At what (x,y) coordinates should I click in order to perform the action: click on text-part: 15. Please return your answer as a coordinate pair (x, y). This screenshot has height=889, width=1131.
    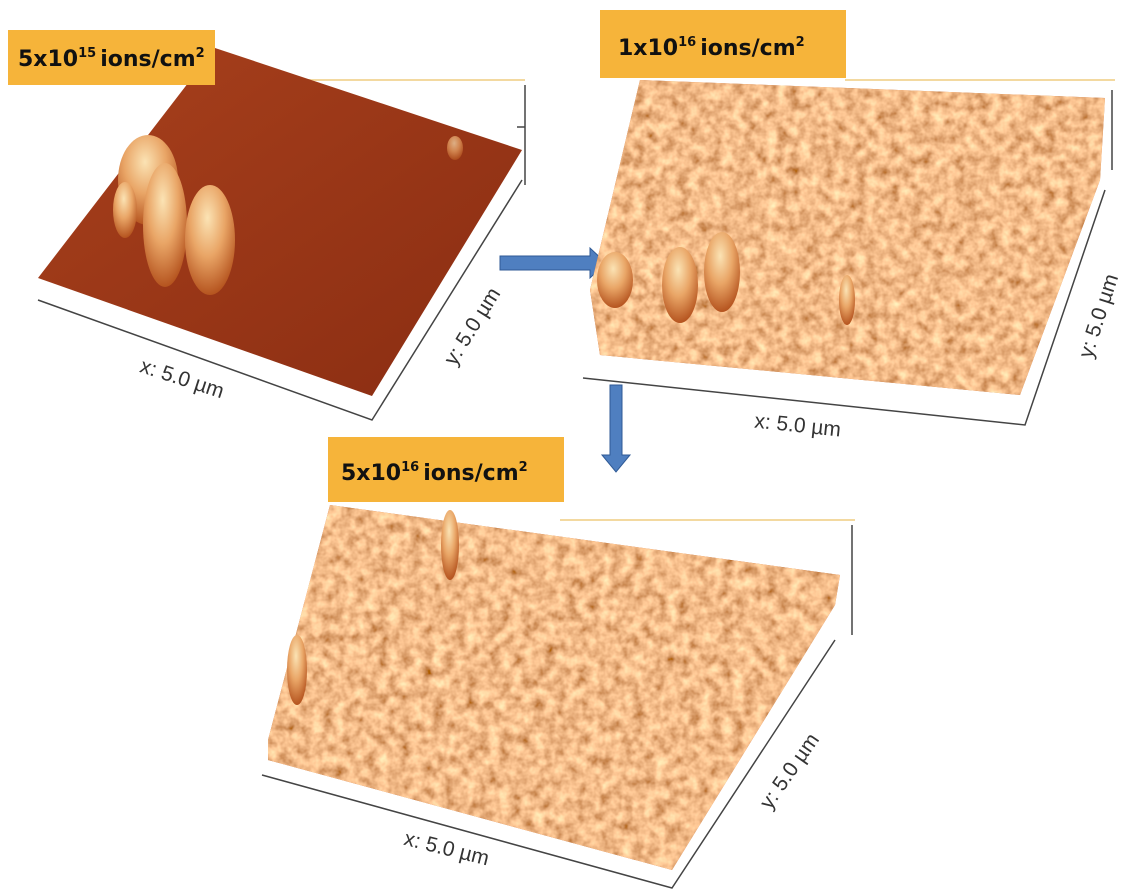
    Looking at the image, I should click on (87, 53).